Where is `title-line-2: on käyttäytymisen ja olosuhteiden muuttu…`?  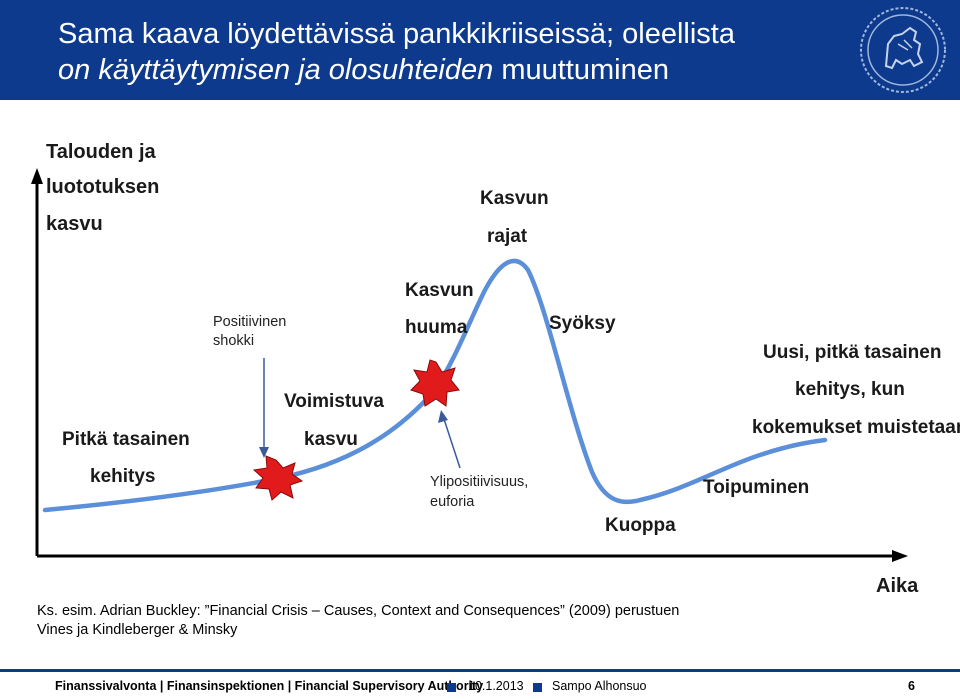
title-line-2: on käyttäytymisen ja olosuhteiden muuttu… is located at coordinates (453, 70).